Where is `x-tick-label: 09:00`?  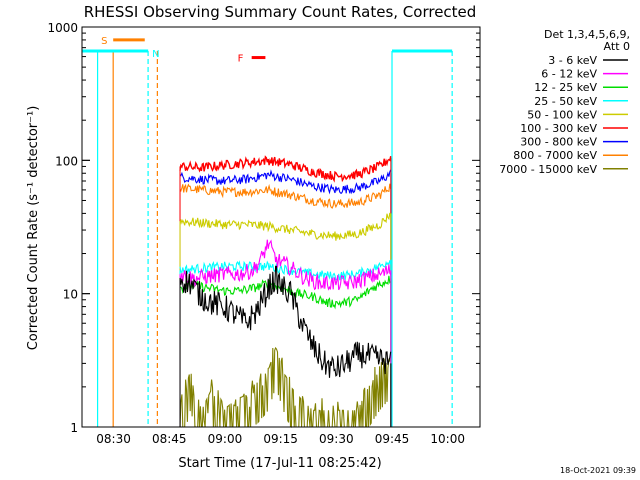
x-tick-label: 09:00 is located at coordinates (225, 439).